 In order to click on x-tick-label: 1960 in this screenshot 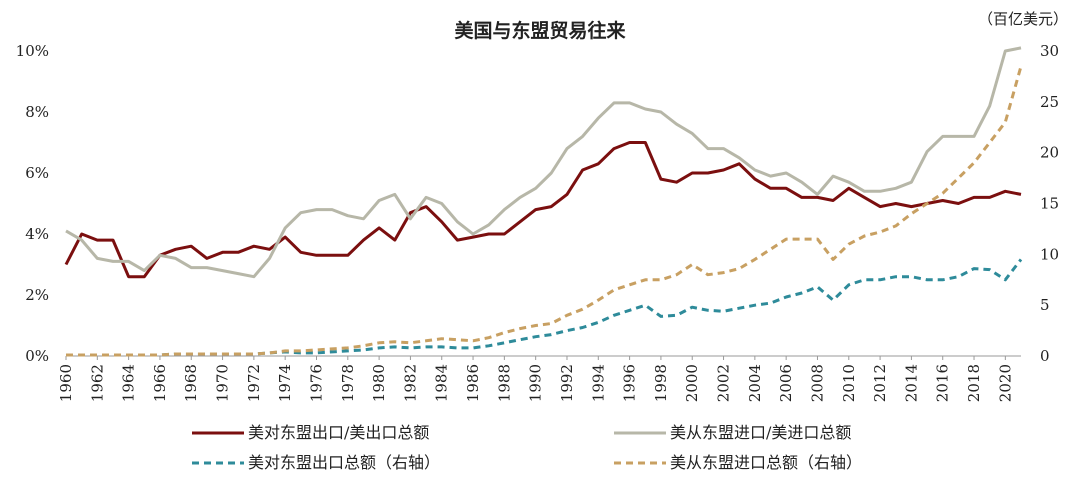, I will do `click(66, 383)`.